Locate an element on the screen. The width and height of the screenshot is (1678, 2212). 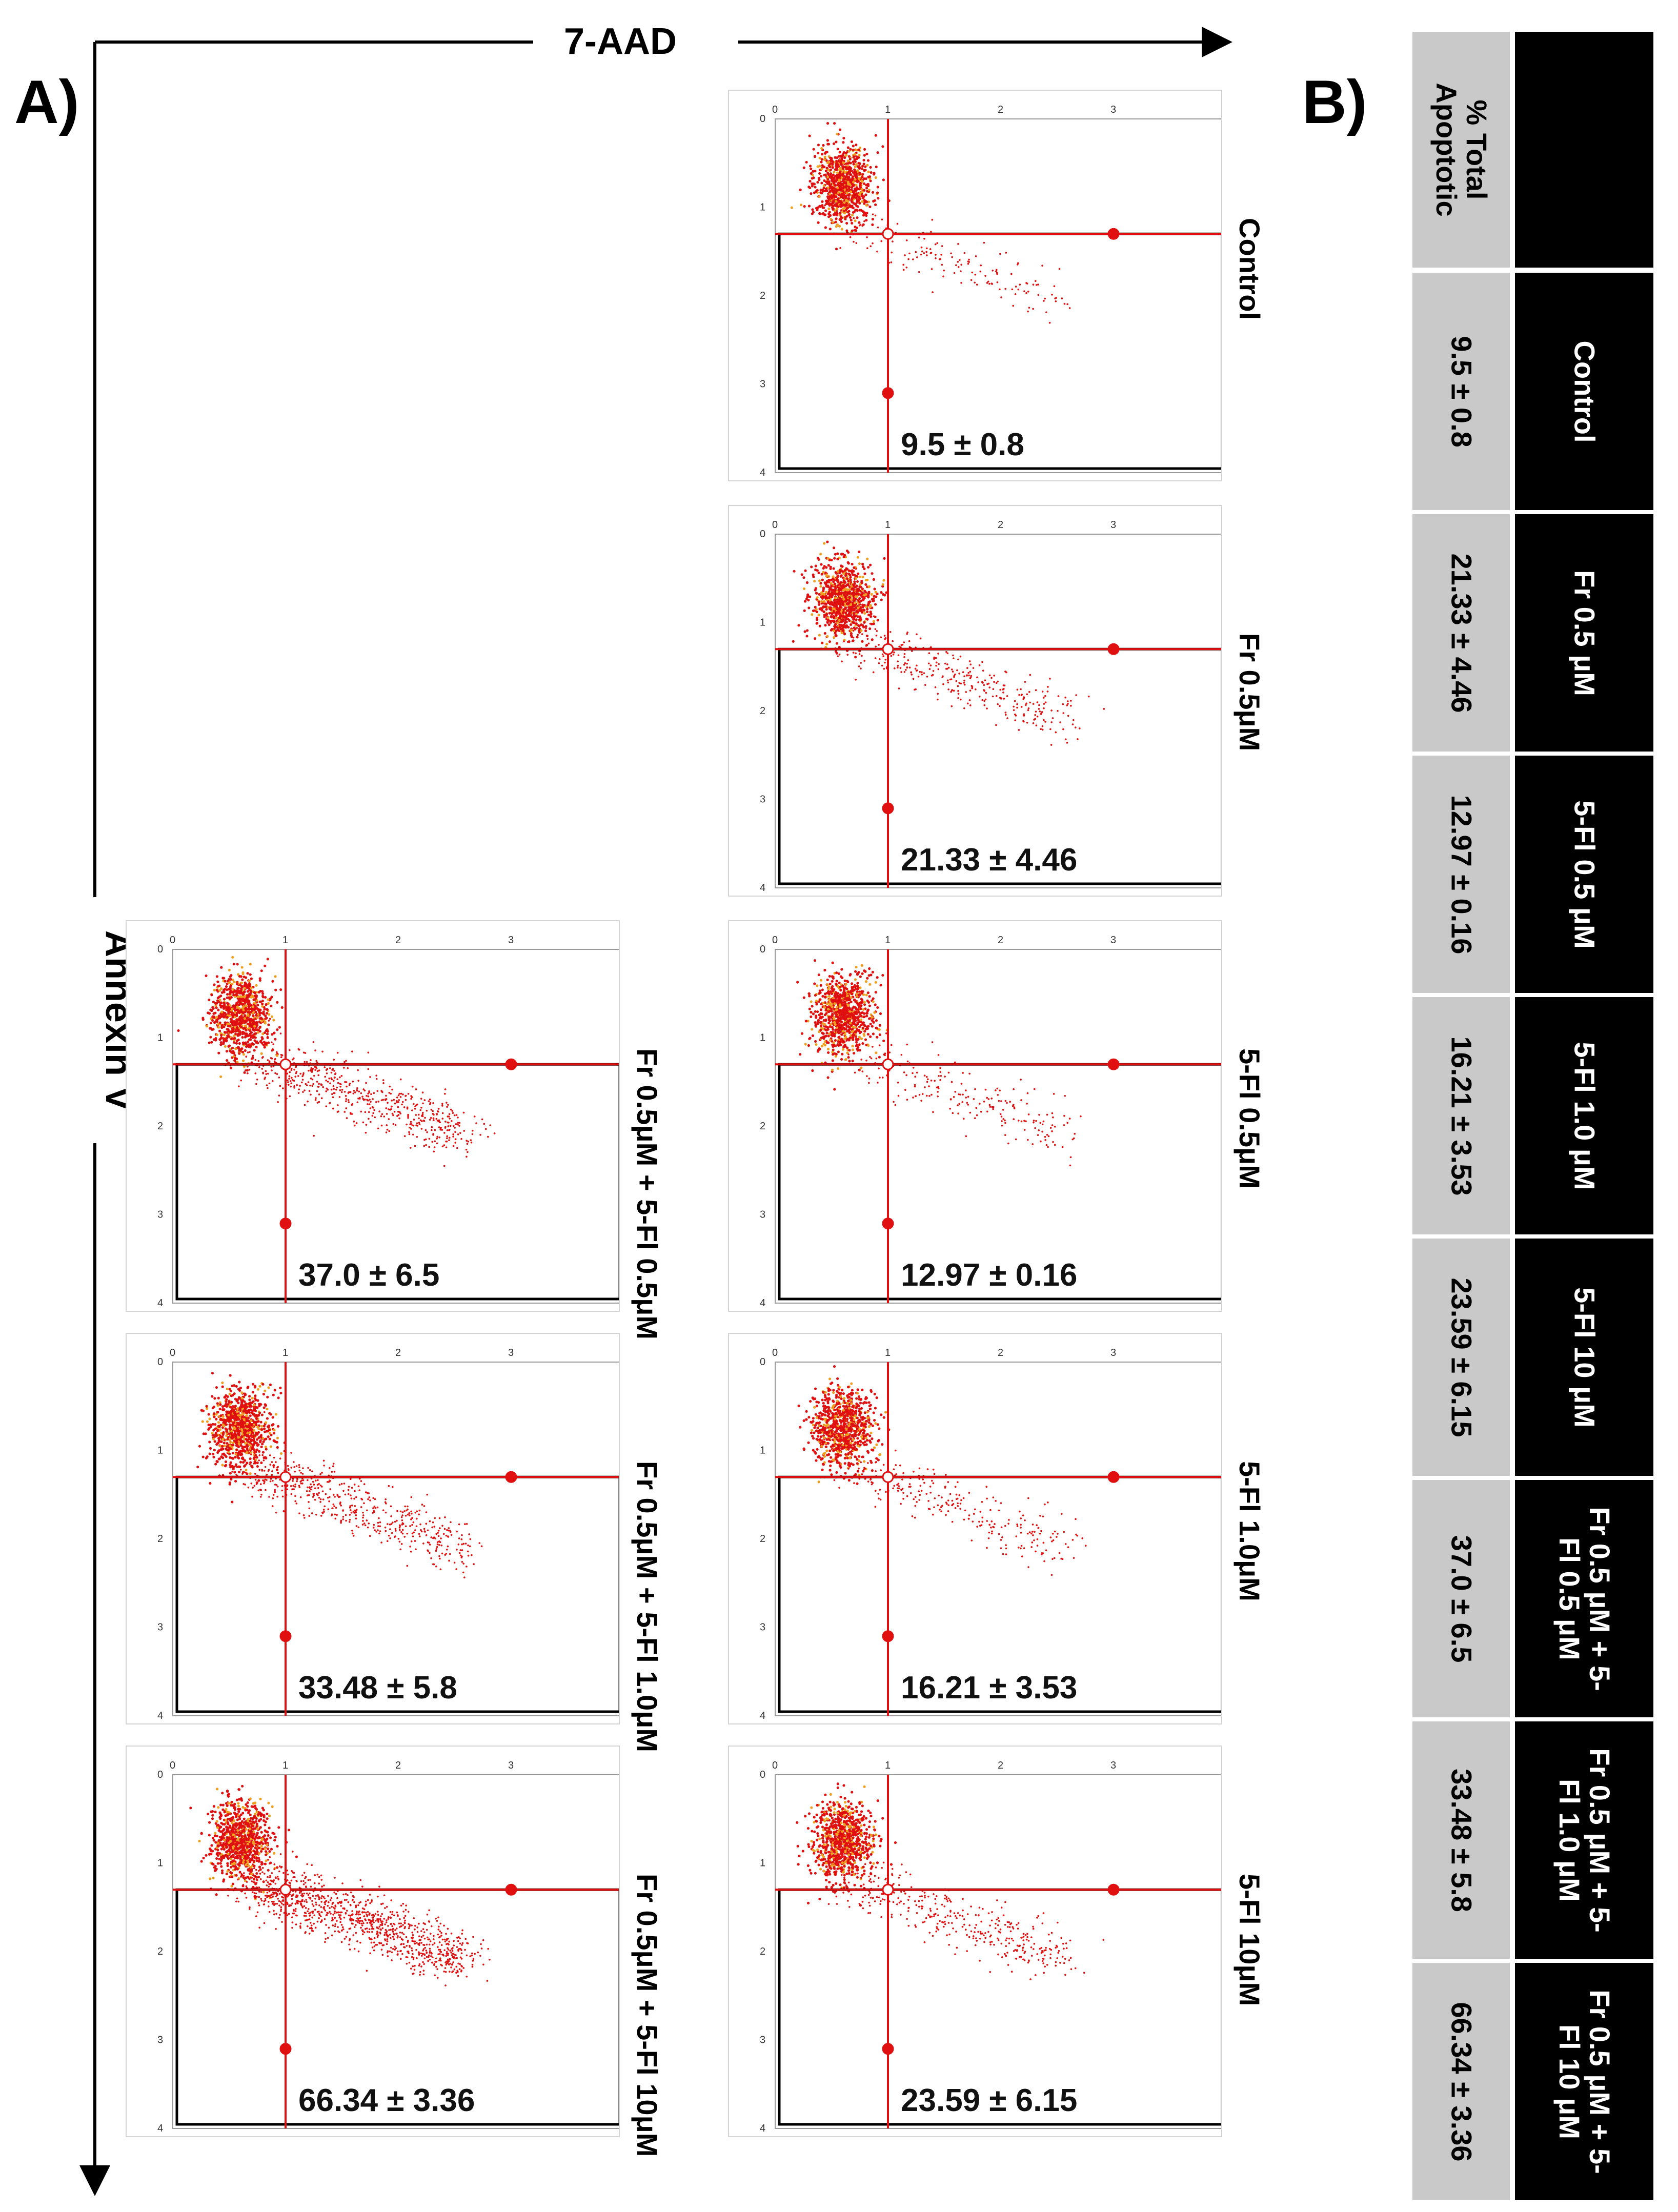
plot-value-label: 9.5 ± 0.8 is located at coordinates (963, 444).